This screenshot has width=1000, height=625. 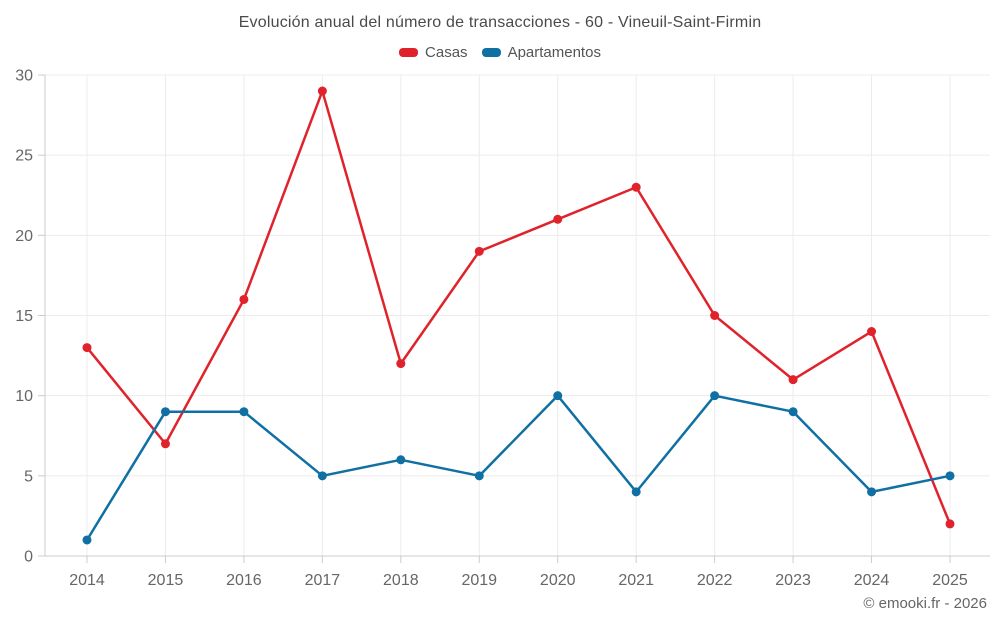 What do you see at coordinates (24, 236) in the screenshot?
I see `y-tick-label: 20` at bounding box center [24, 236].